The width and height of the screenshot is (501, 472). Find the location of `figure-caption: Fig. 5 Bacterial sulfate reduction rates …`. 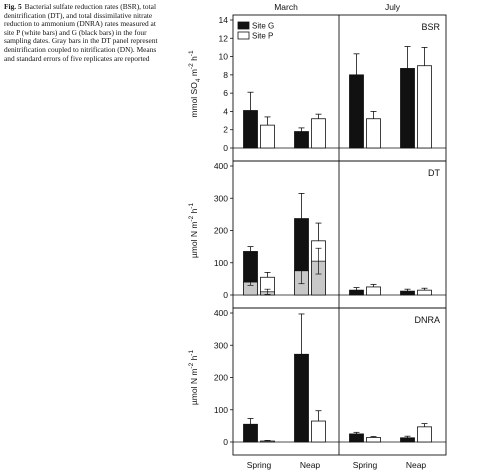

figure-caption: Fig. 5 Bacterial sulfate reduction rates … is located at coordinates (84, 32).